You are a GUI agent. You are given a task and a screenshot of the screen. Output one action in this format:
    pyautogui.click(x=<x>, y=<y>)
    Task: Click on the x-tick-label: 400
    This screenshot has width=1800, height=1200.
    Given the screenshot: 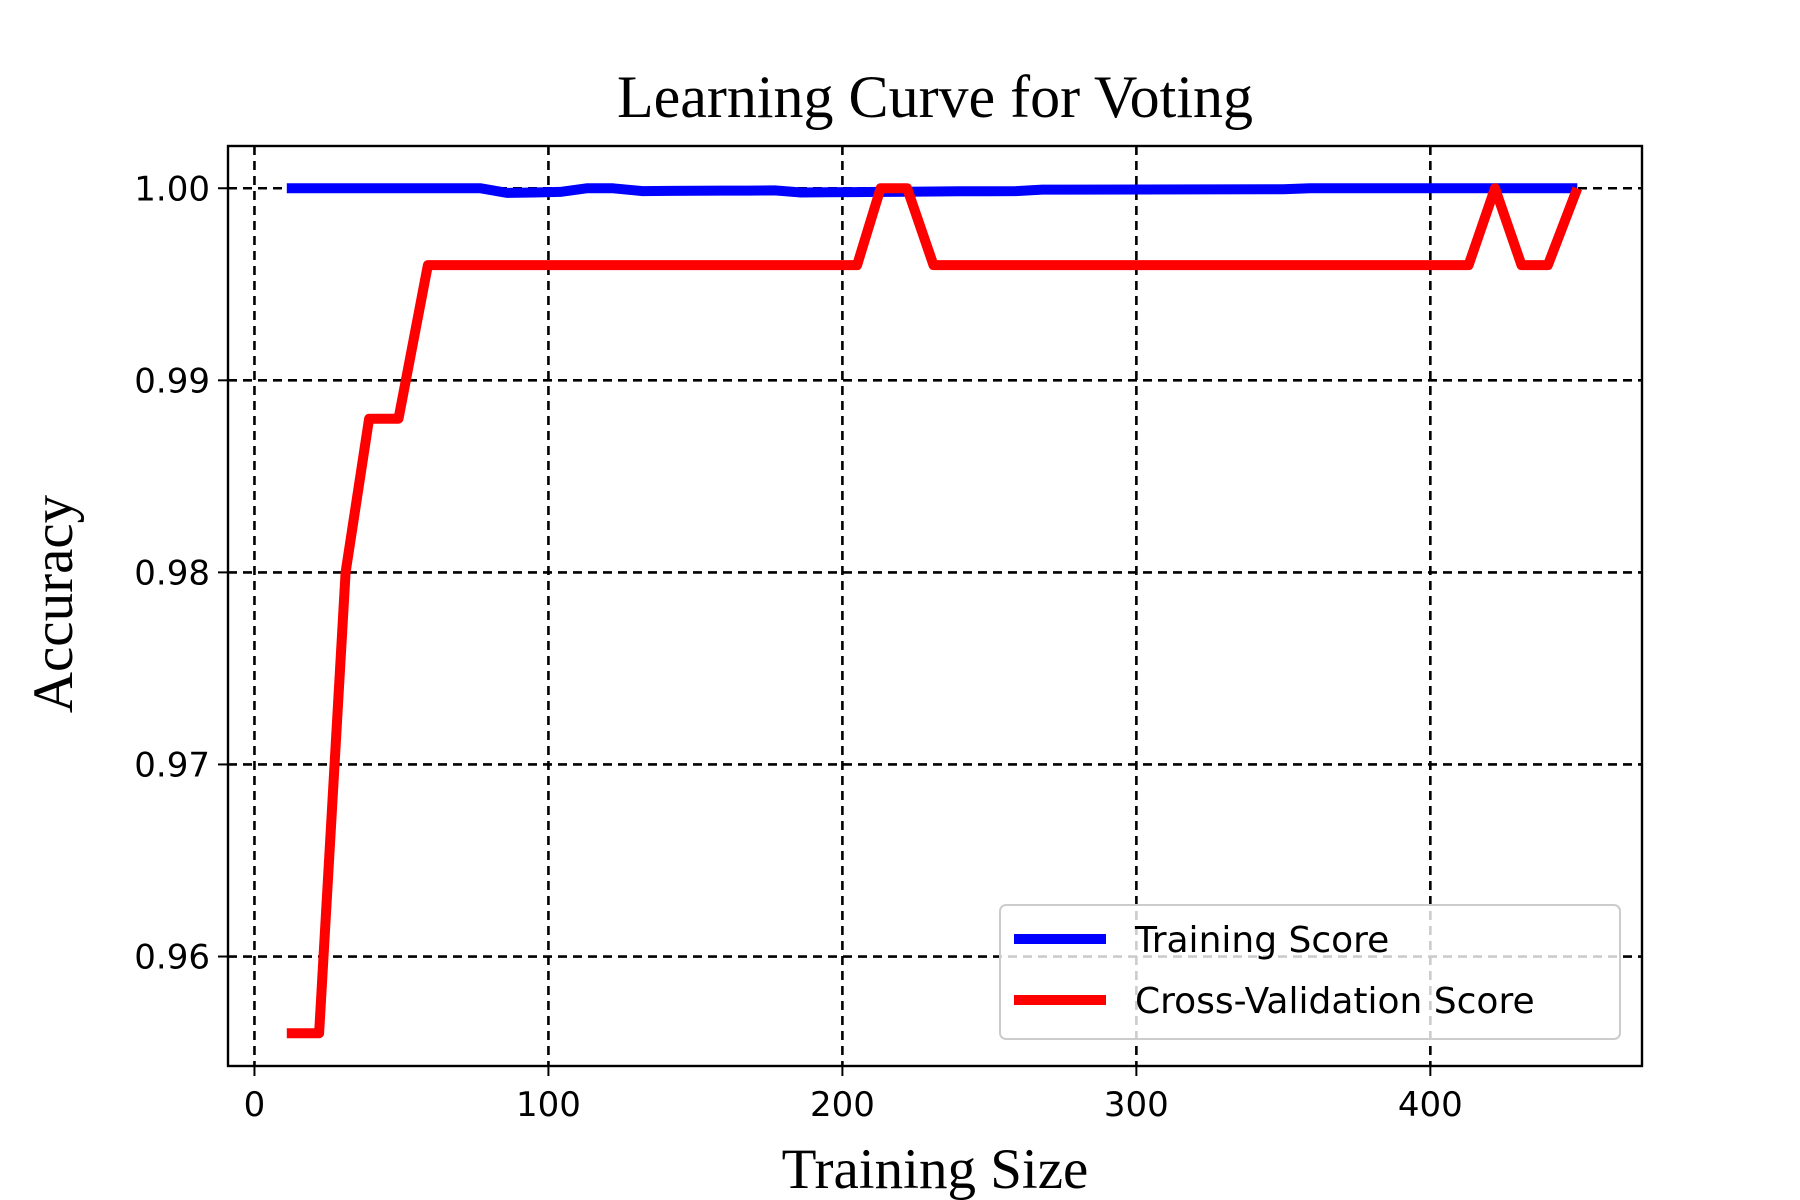 What is the action you would take?
    pyautogui.click(x=1430, y=1105)
    